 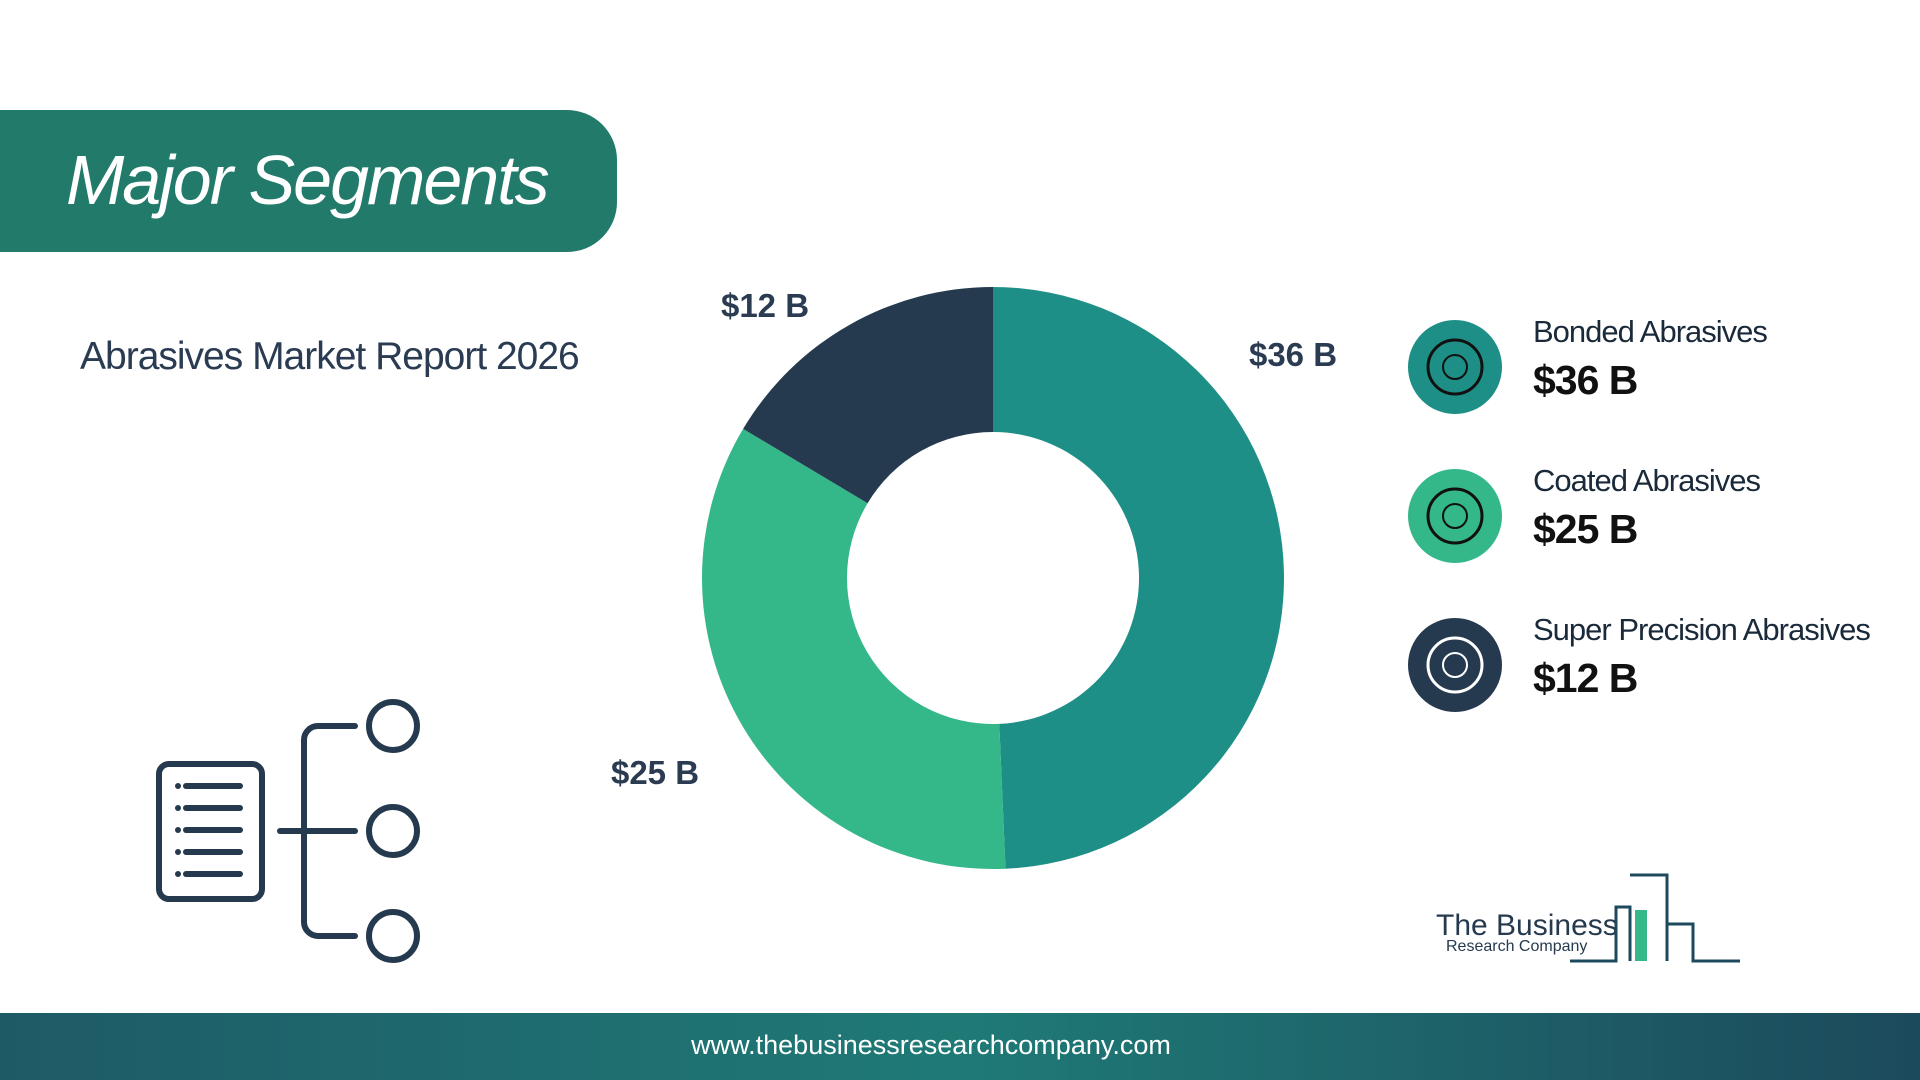 What do you see at coordinates (1516, 946) in the screenshot?
I see `logo-text: Research Company` at bounding box center [1516, 946].